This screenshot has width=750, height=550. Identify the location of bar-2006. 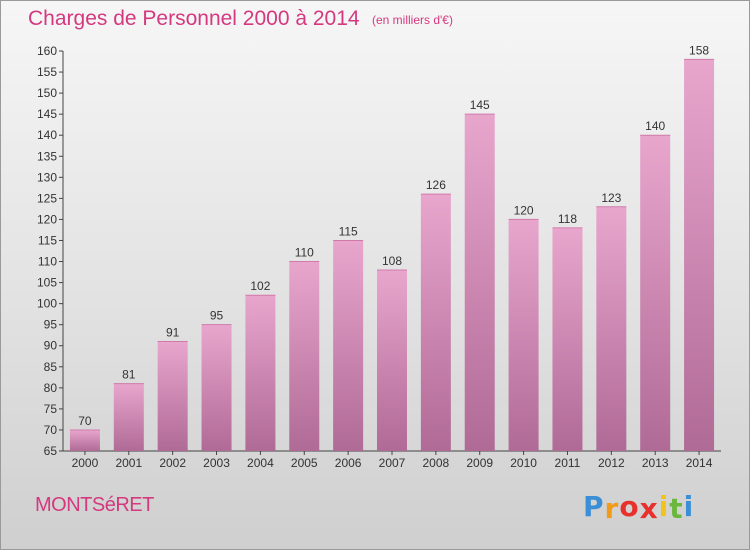
(348, 345).